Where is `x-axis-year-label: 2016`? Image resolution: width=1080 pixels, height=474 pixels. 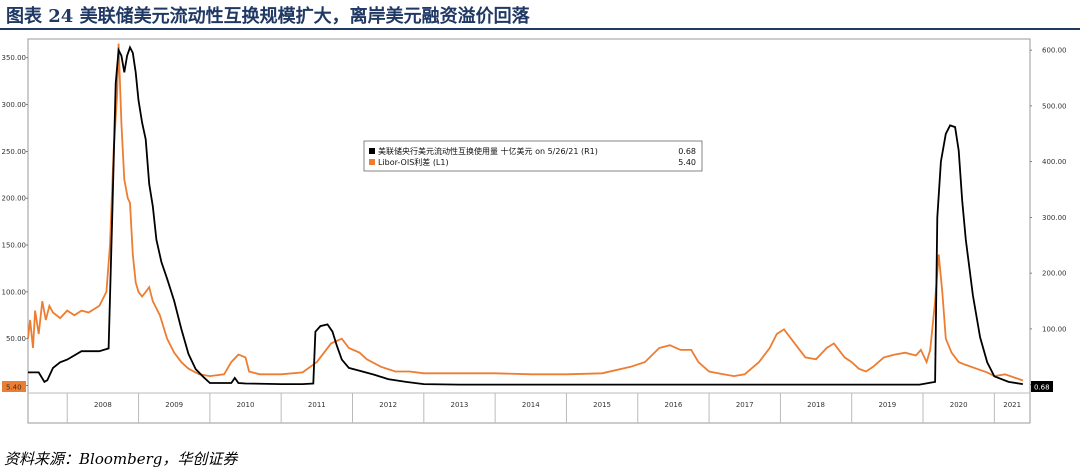 x-axis-year-label: 2016 is located at coordinates (674, 405).